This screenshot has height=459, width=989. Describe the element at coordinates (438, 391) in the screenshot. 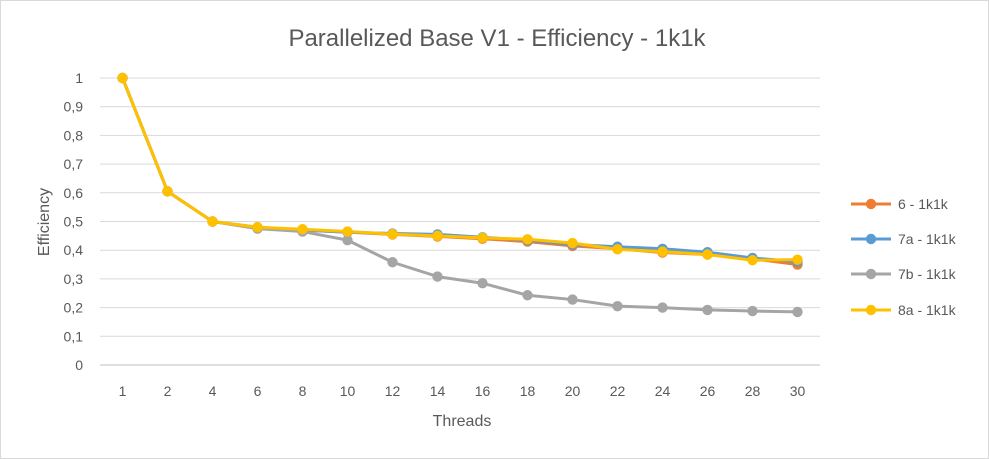

I see `x-tick-label: 14` at that location.